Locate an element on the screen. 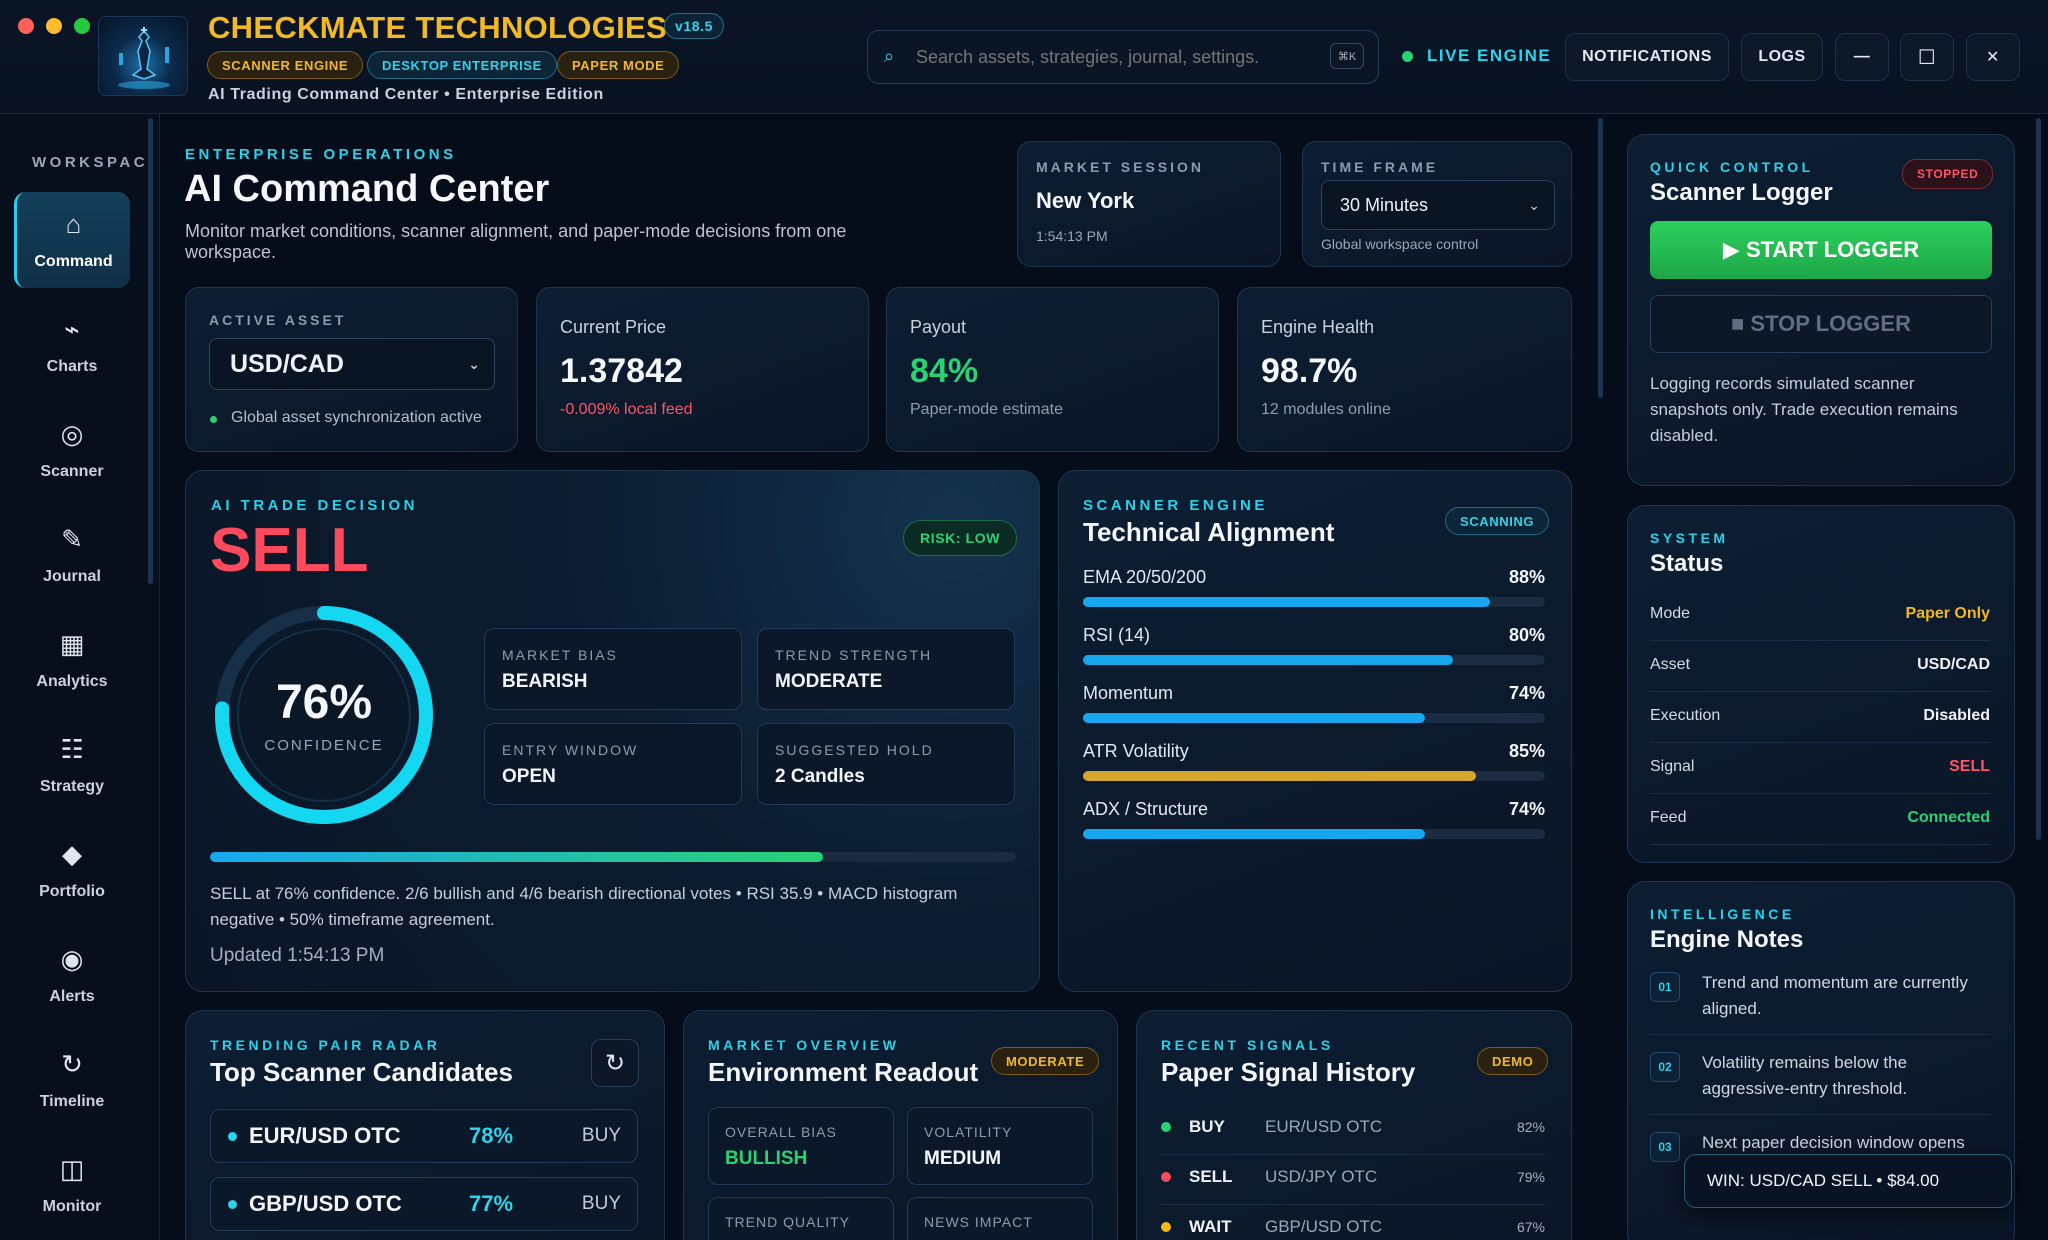 Image resolution: width=2048 pixels, height=1240 pixels. sidebar-item-command: ⌂ Command is located at coordinates (72, 240).